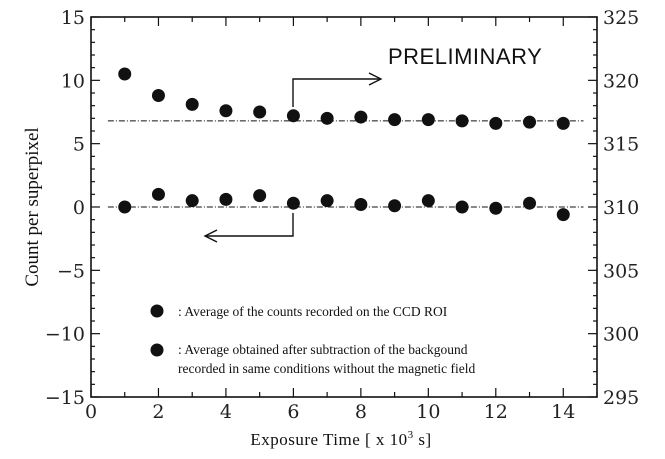 This screenshot has height=459, width=665. I want to click on y-tick-label-left: 5, so click(79, 145).